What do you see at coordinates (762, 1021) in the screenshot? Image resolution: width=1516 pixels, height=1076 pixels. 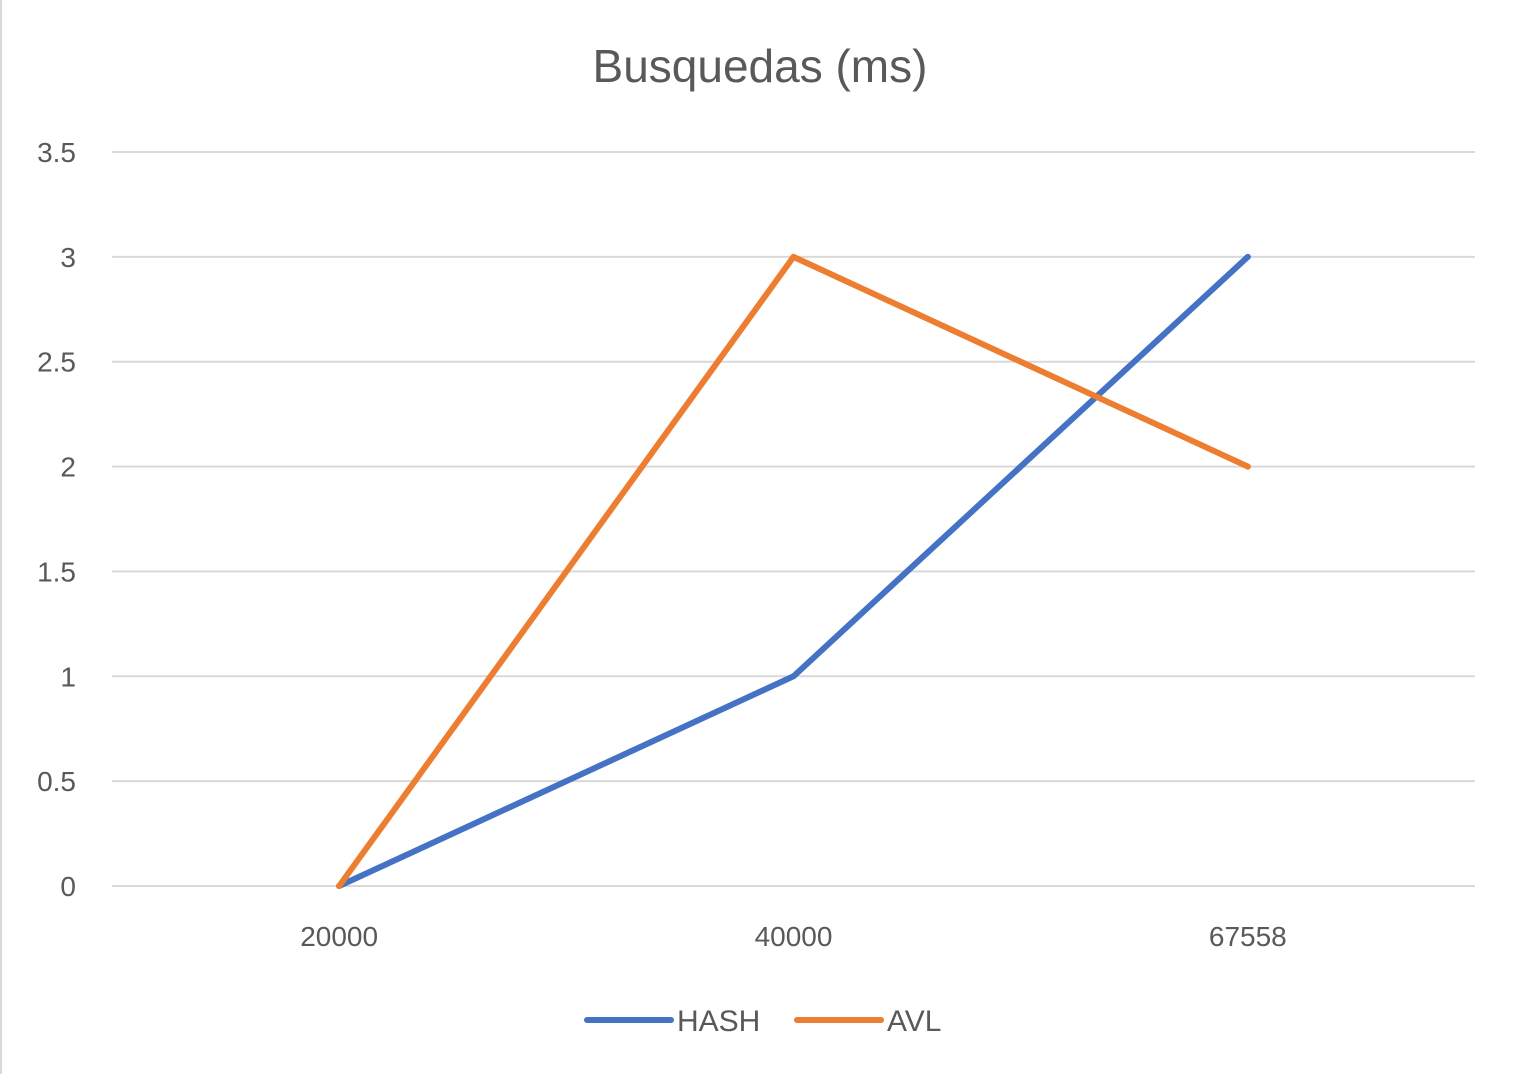 I see `legend: HASH AVL` at bounding box center [762, 1021].